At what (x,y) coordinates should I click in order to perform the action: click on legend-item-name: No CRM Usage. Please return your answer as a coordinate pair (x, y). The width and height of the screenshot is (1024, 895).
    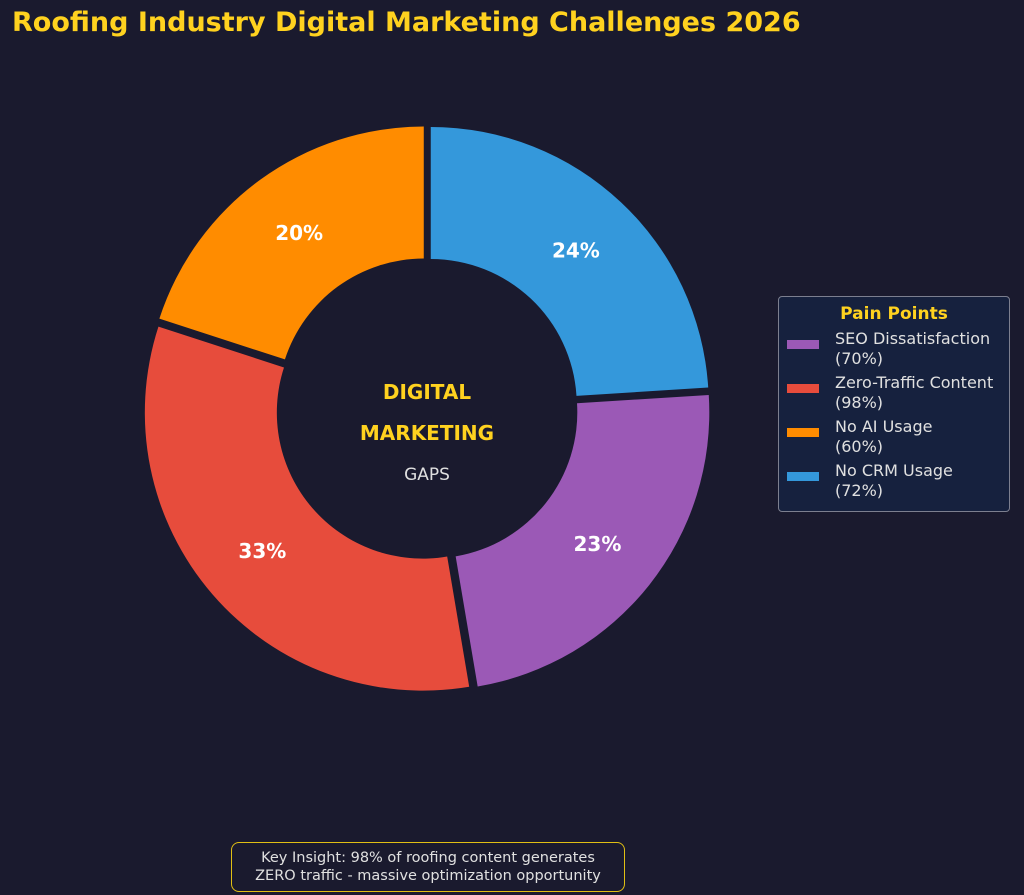
    Looking at the image, I should click on (894, 470).